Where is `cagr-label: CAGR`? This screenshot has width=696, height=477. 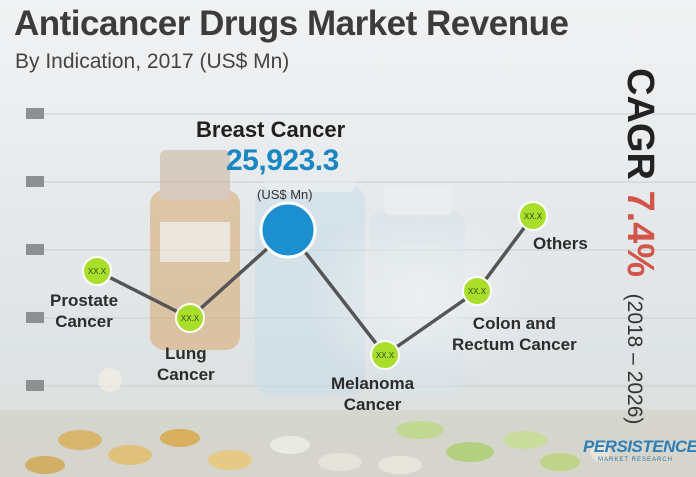
cagr-label: CAGR is located at coordinates (640, 124).